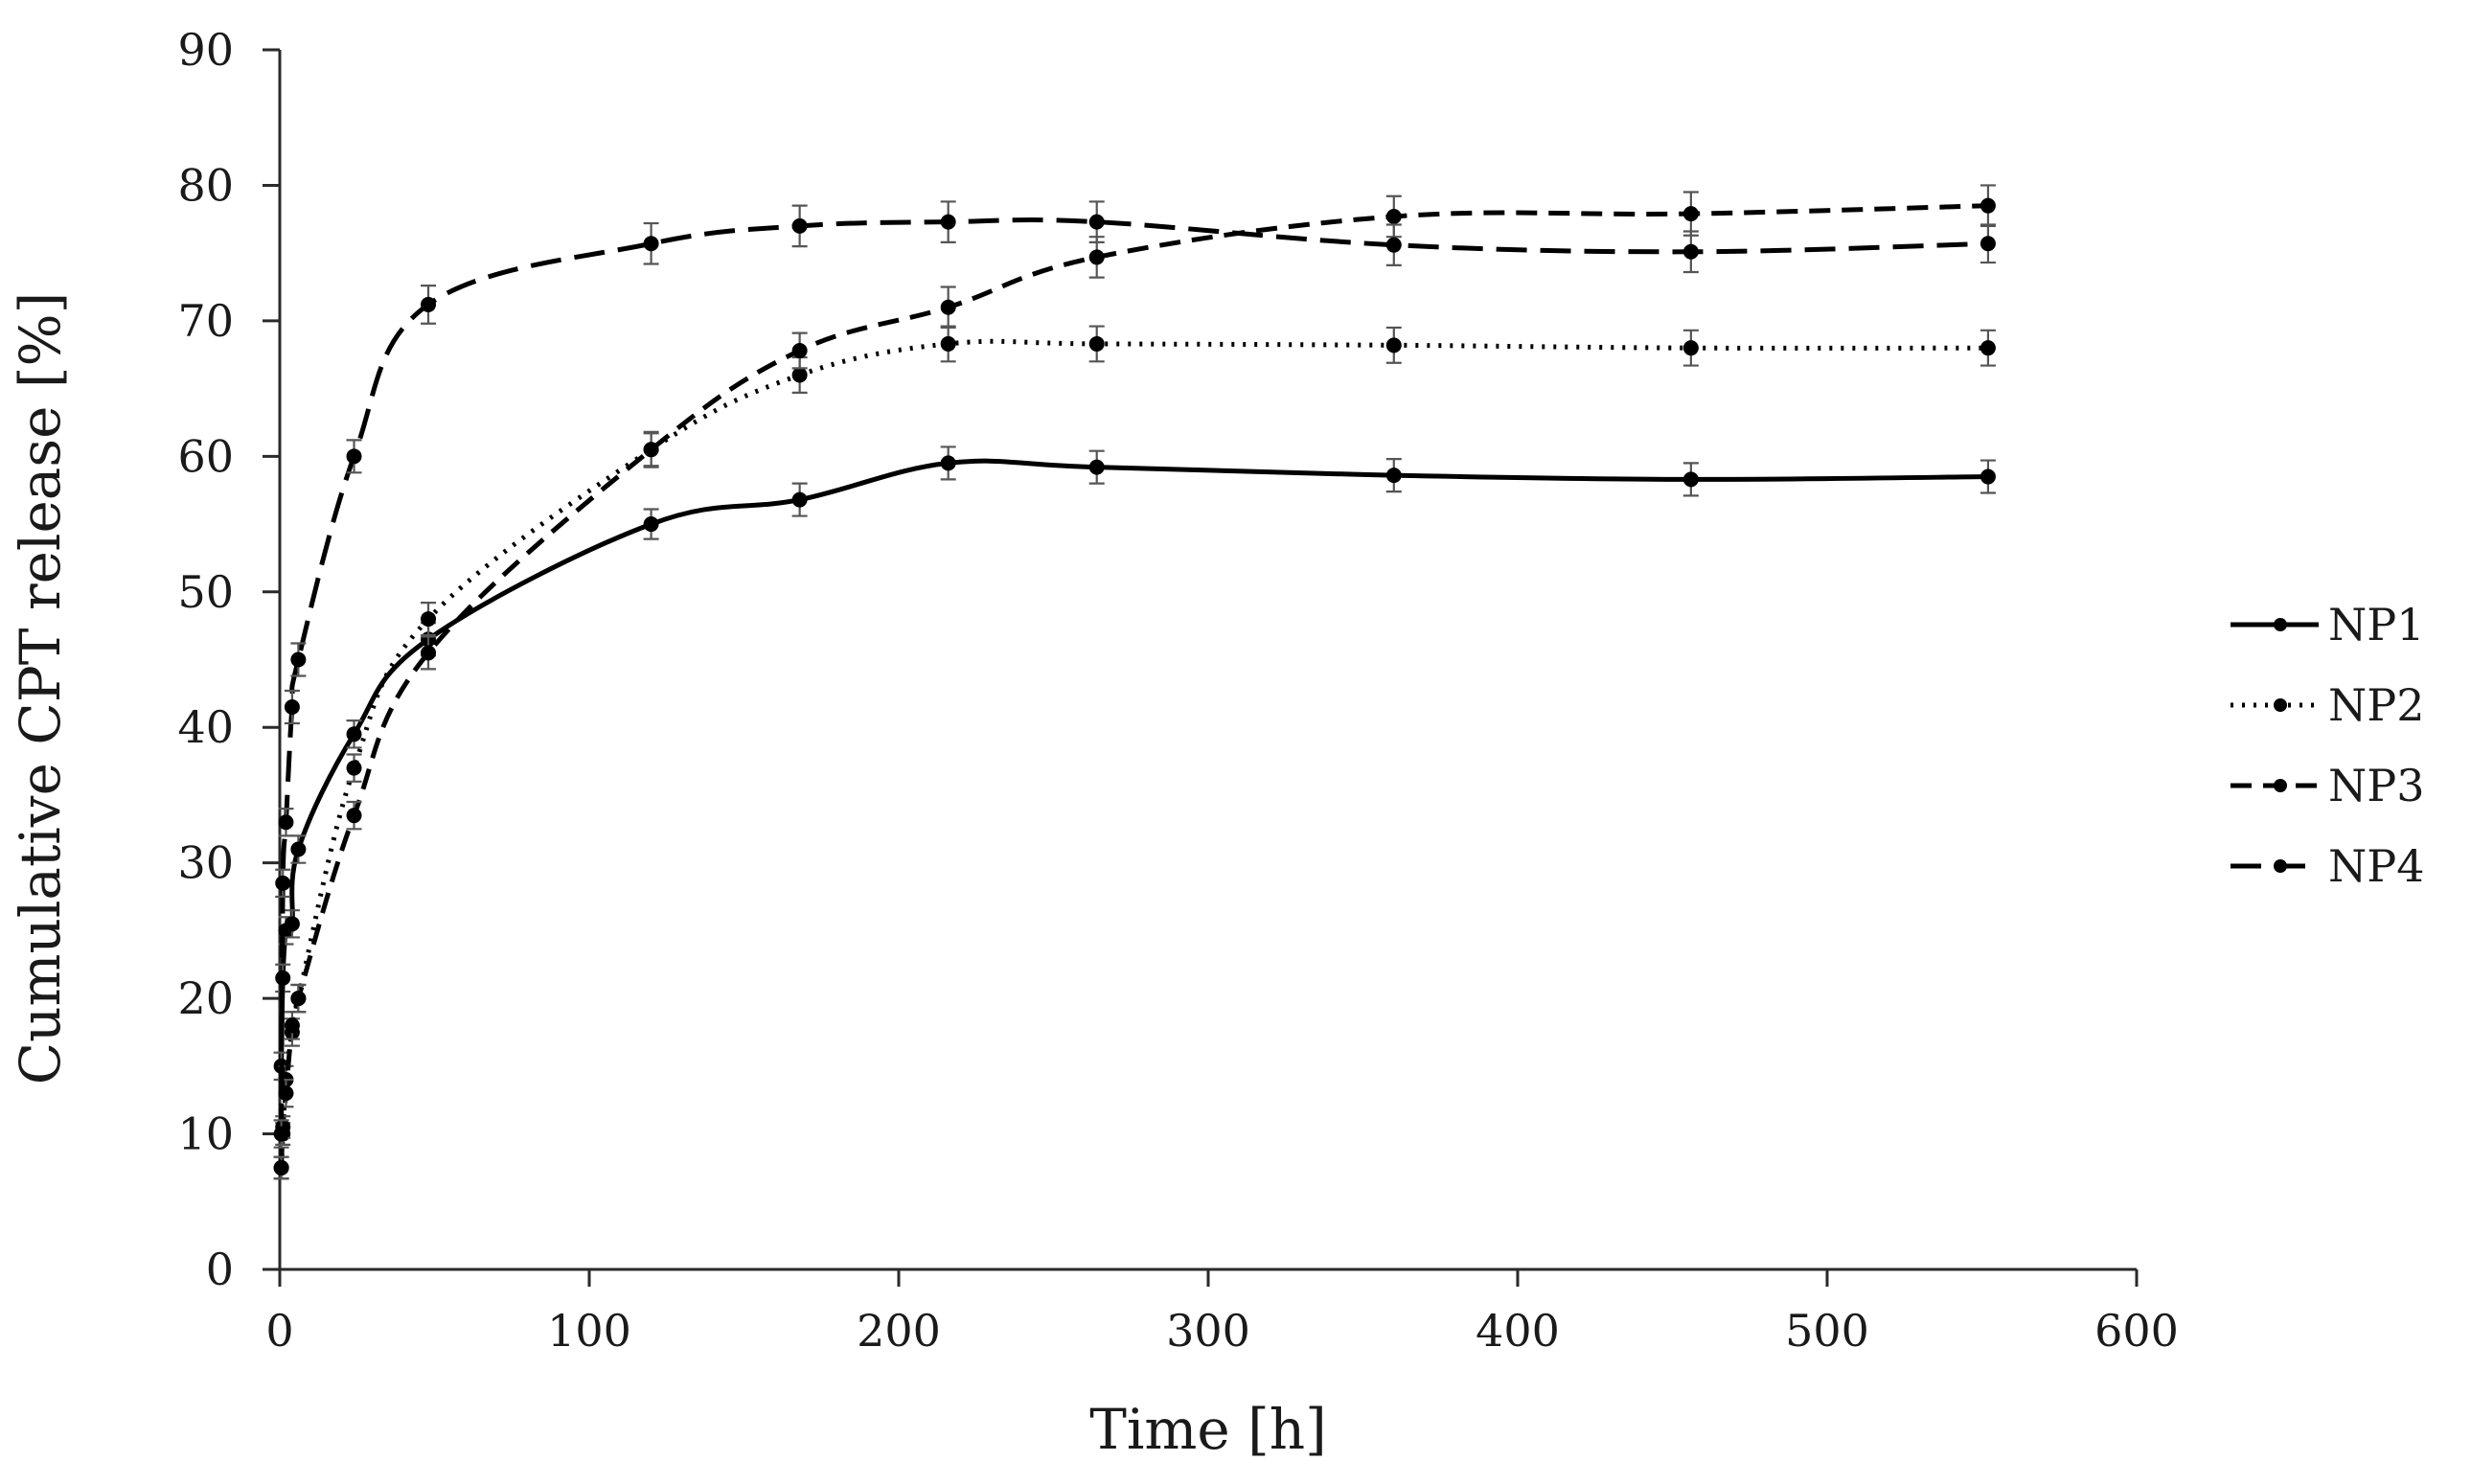 This screenshot has height=1484, width=2471. What do you see at coordinates (205, 727) in the screenshot?
I see `y-tick-label: 40` at bounding box center [205, 727].